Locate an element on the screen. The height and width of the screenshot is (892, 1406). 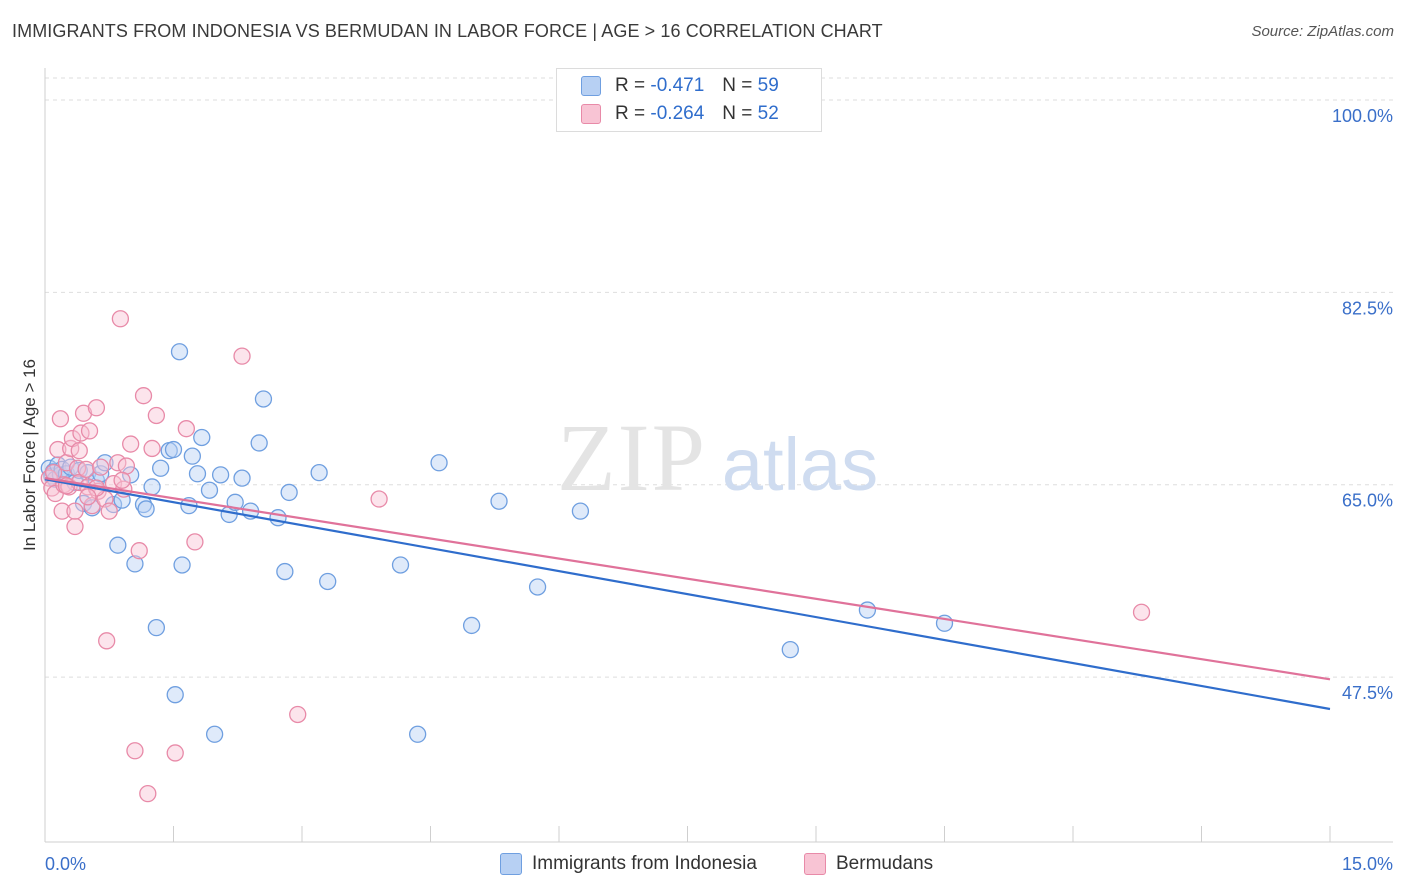
source-label: Source: ZipAtlas.com is located at coordinates (1322, 31).